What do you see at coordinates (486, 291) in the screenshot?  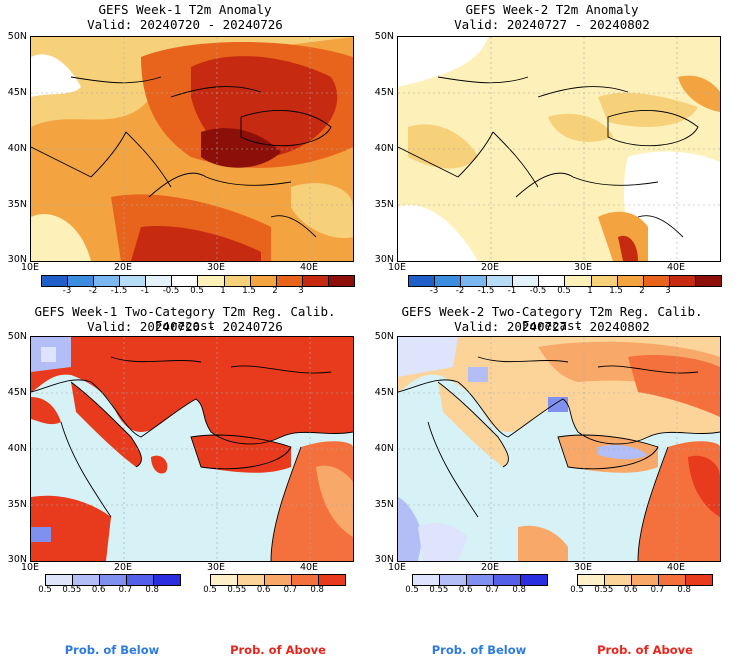 I see `colorbar-label: -1.5` at bounding box center [486, 291].